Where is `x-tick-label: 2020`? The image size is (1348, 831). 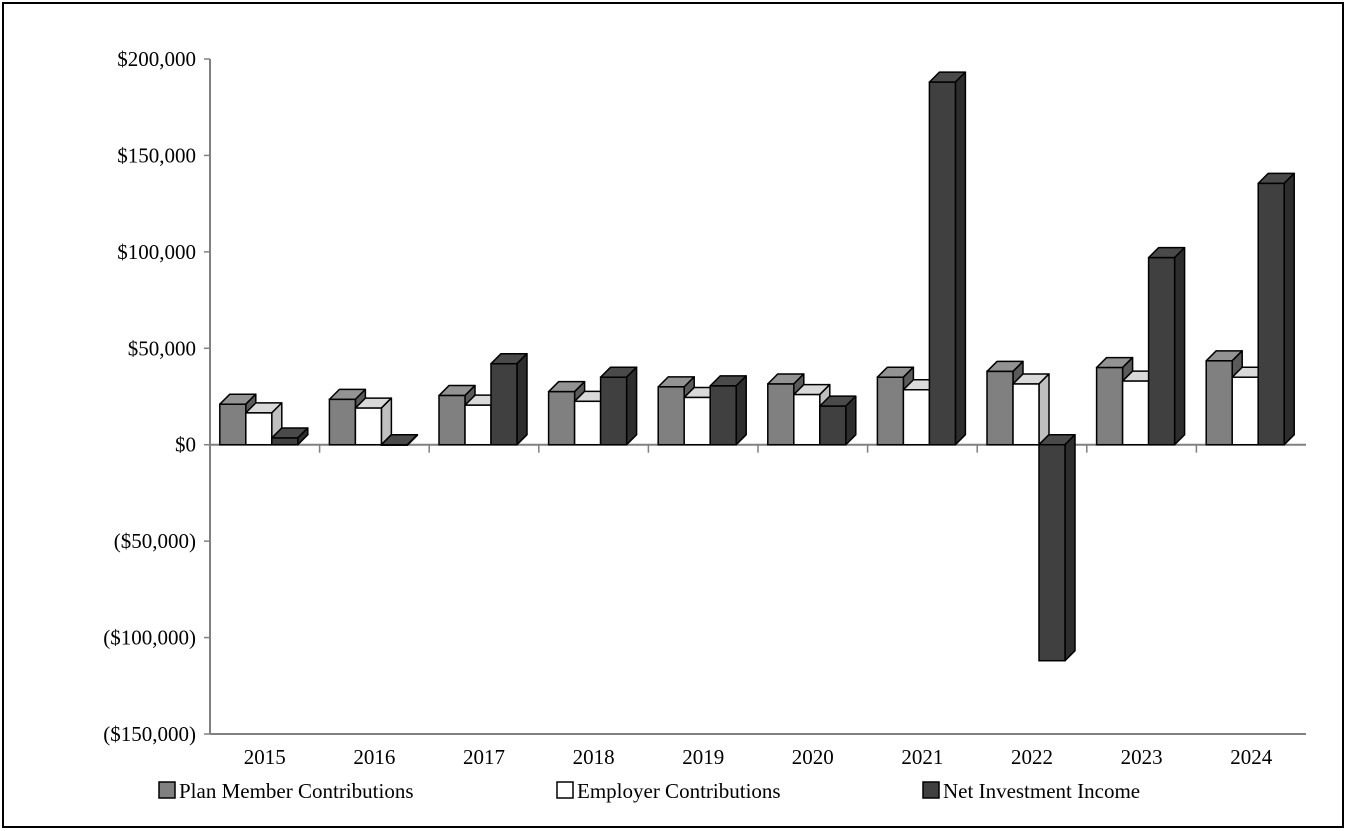
x-tick-label: 2020 is located at coordinates (813, 757).